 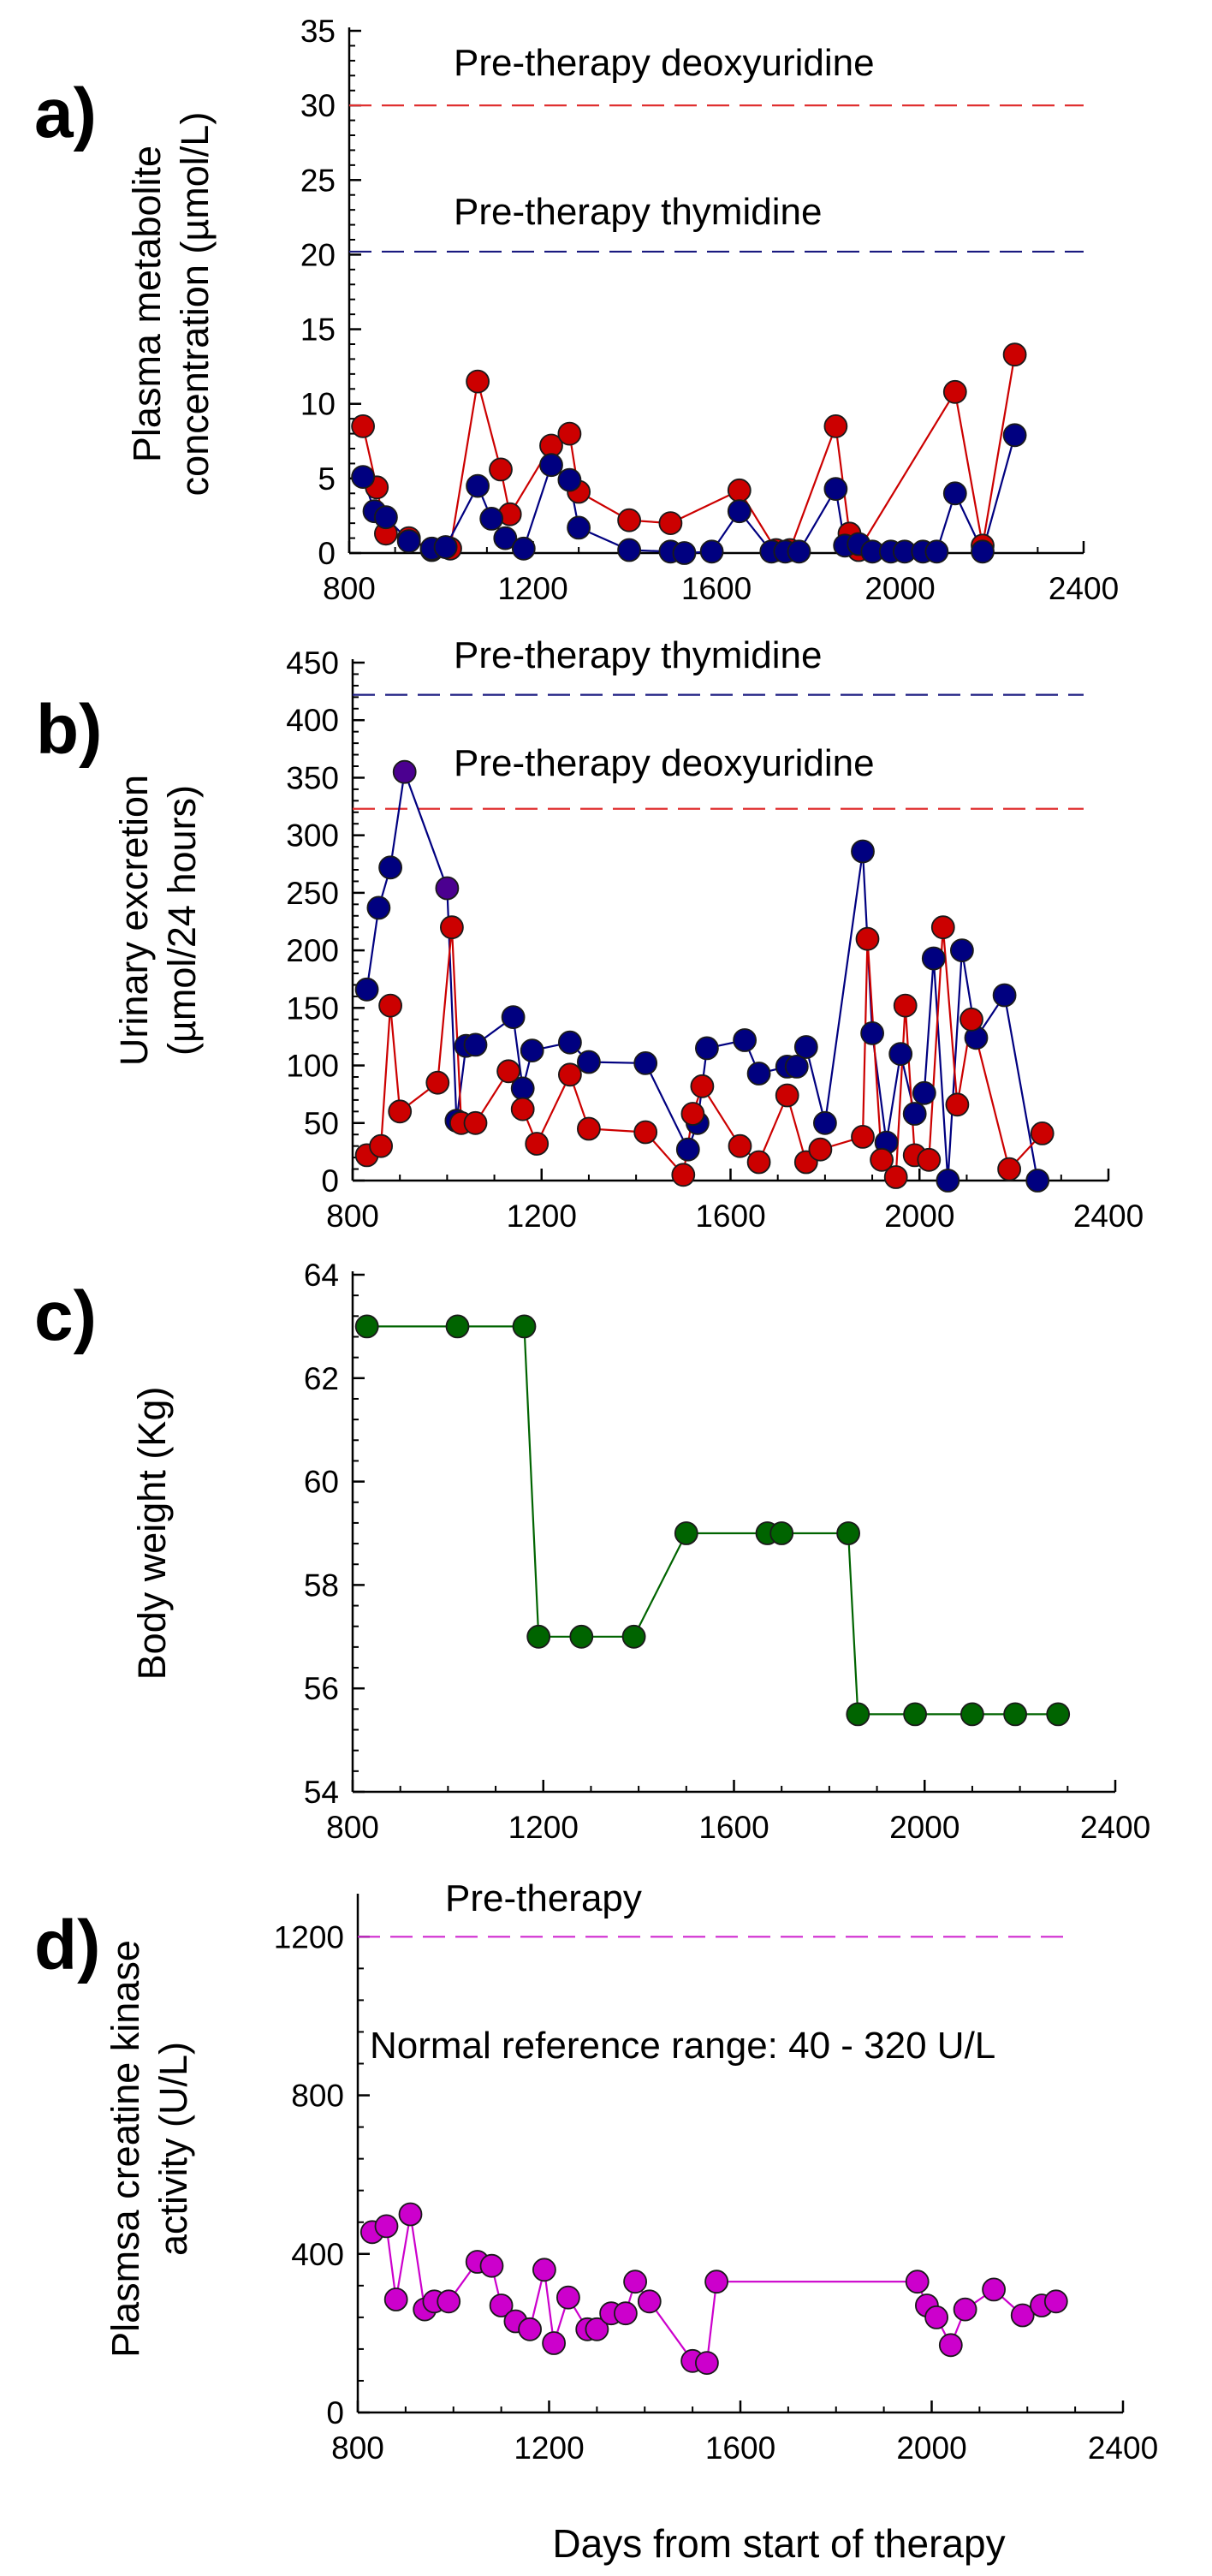 I want to click on y-axis-title: activity (U/L), so click(x=173, y=2149).